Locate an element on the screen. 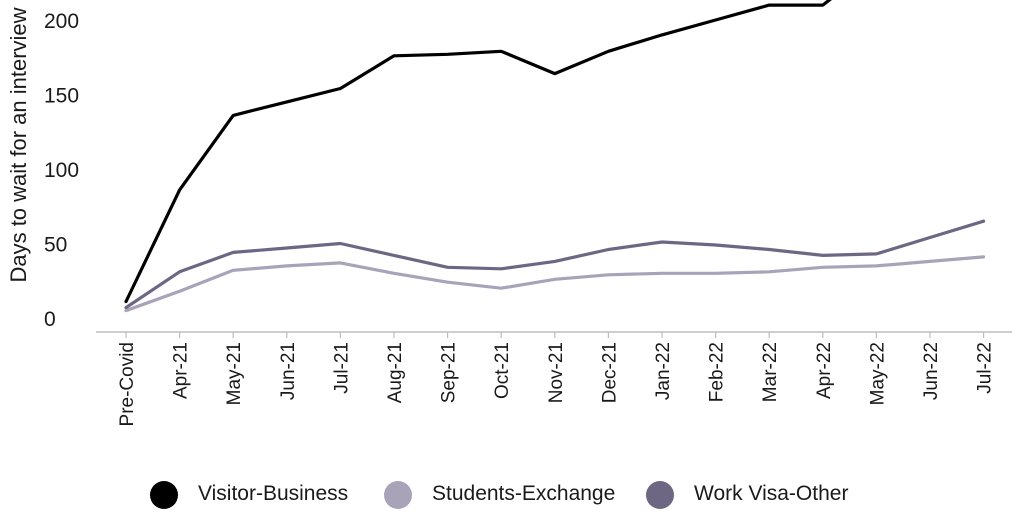  x-tick-label: Jun-22 is located at coordinates (931, 371).